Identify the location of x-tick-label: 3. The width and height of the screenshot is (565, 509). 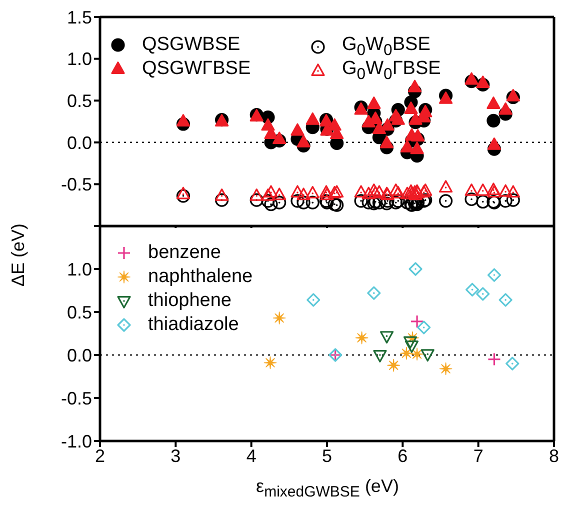
(175, 456).